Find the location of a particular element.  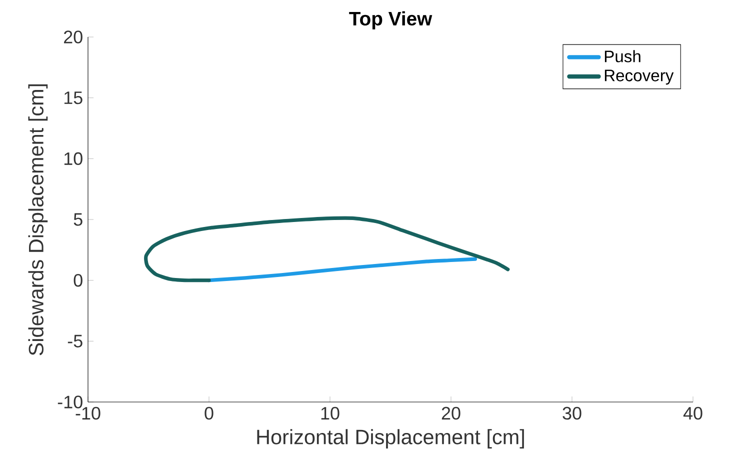

y-axis-title: Sidewards Displacement [cm] is located at coordinates (38, 220).